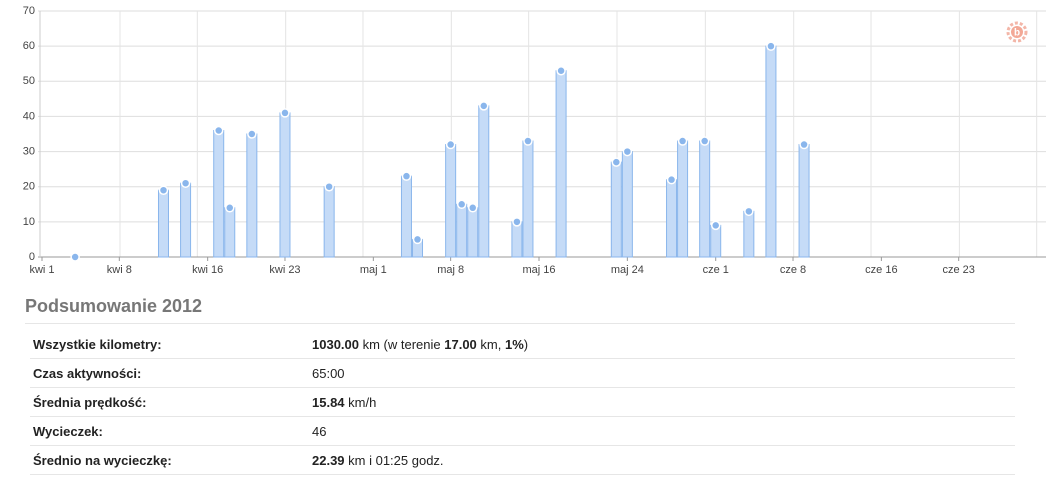 This screenshot has height=490, width=1046. What do you see at coordinates (793, 270) in the screenshot?
I see `x-tick-label: cze 8` at bounding box center [793, 270].